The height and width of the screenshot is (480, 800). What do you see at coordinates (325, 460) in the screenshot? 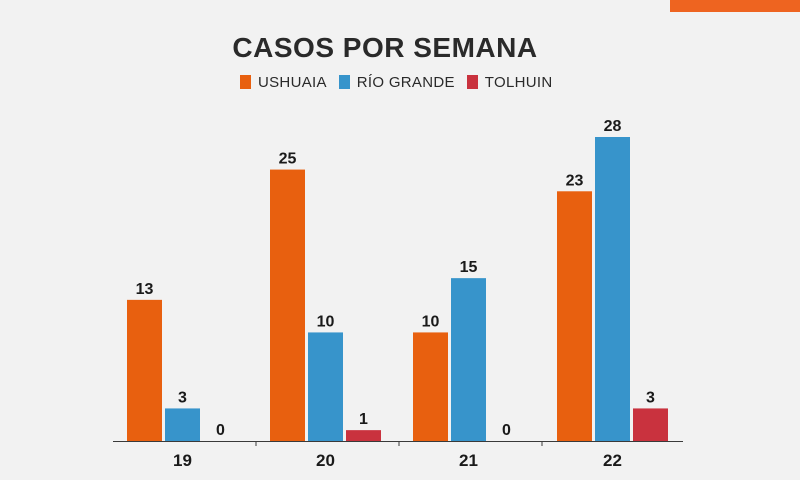
I see `x-tick-label: 20` at bounding box center [325, 460].